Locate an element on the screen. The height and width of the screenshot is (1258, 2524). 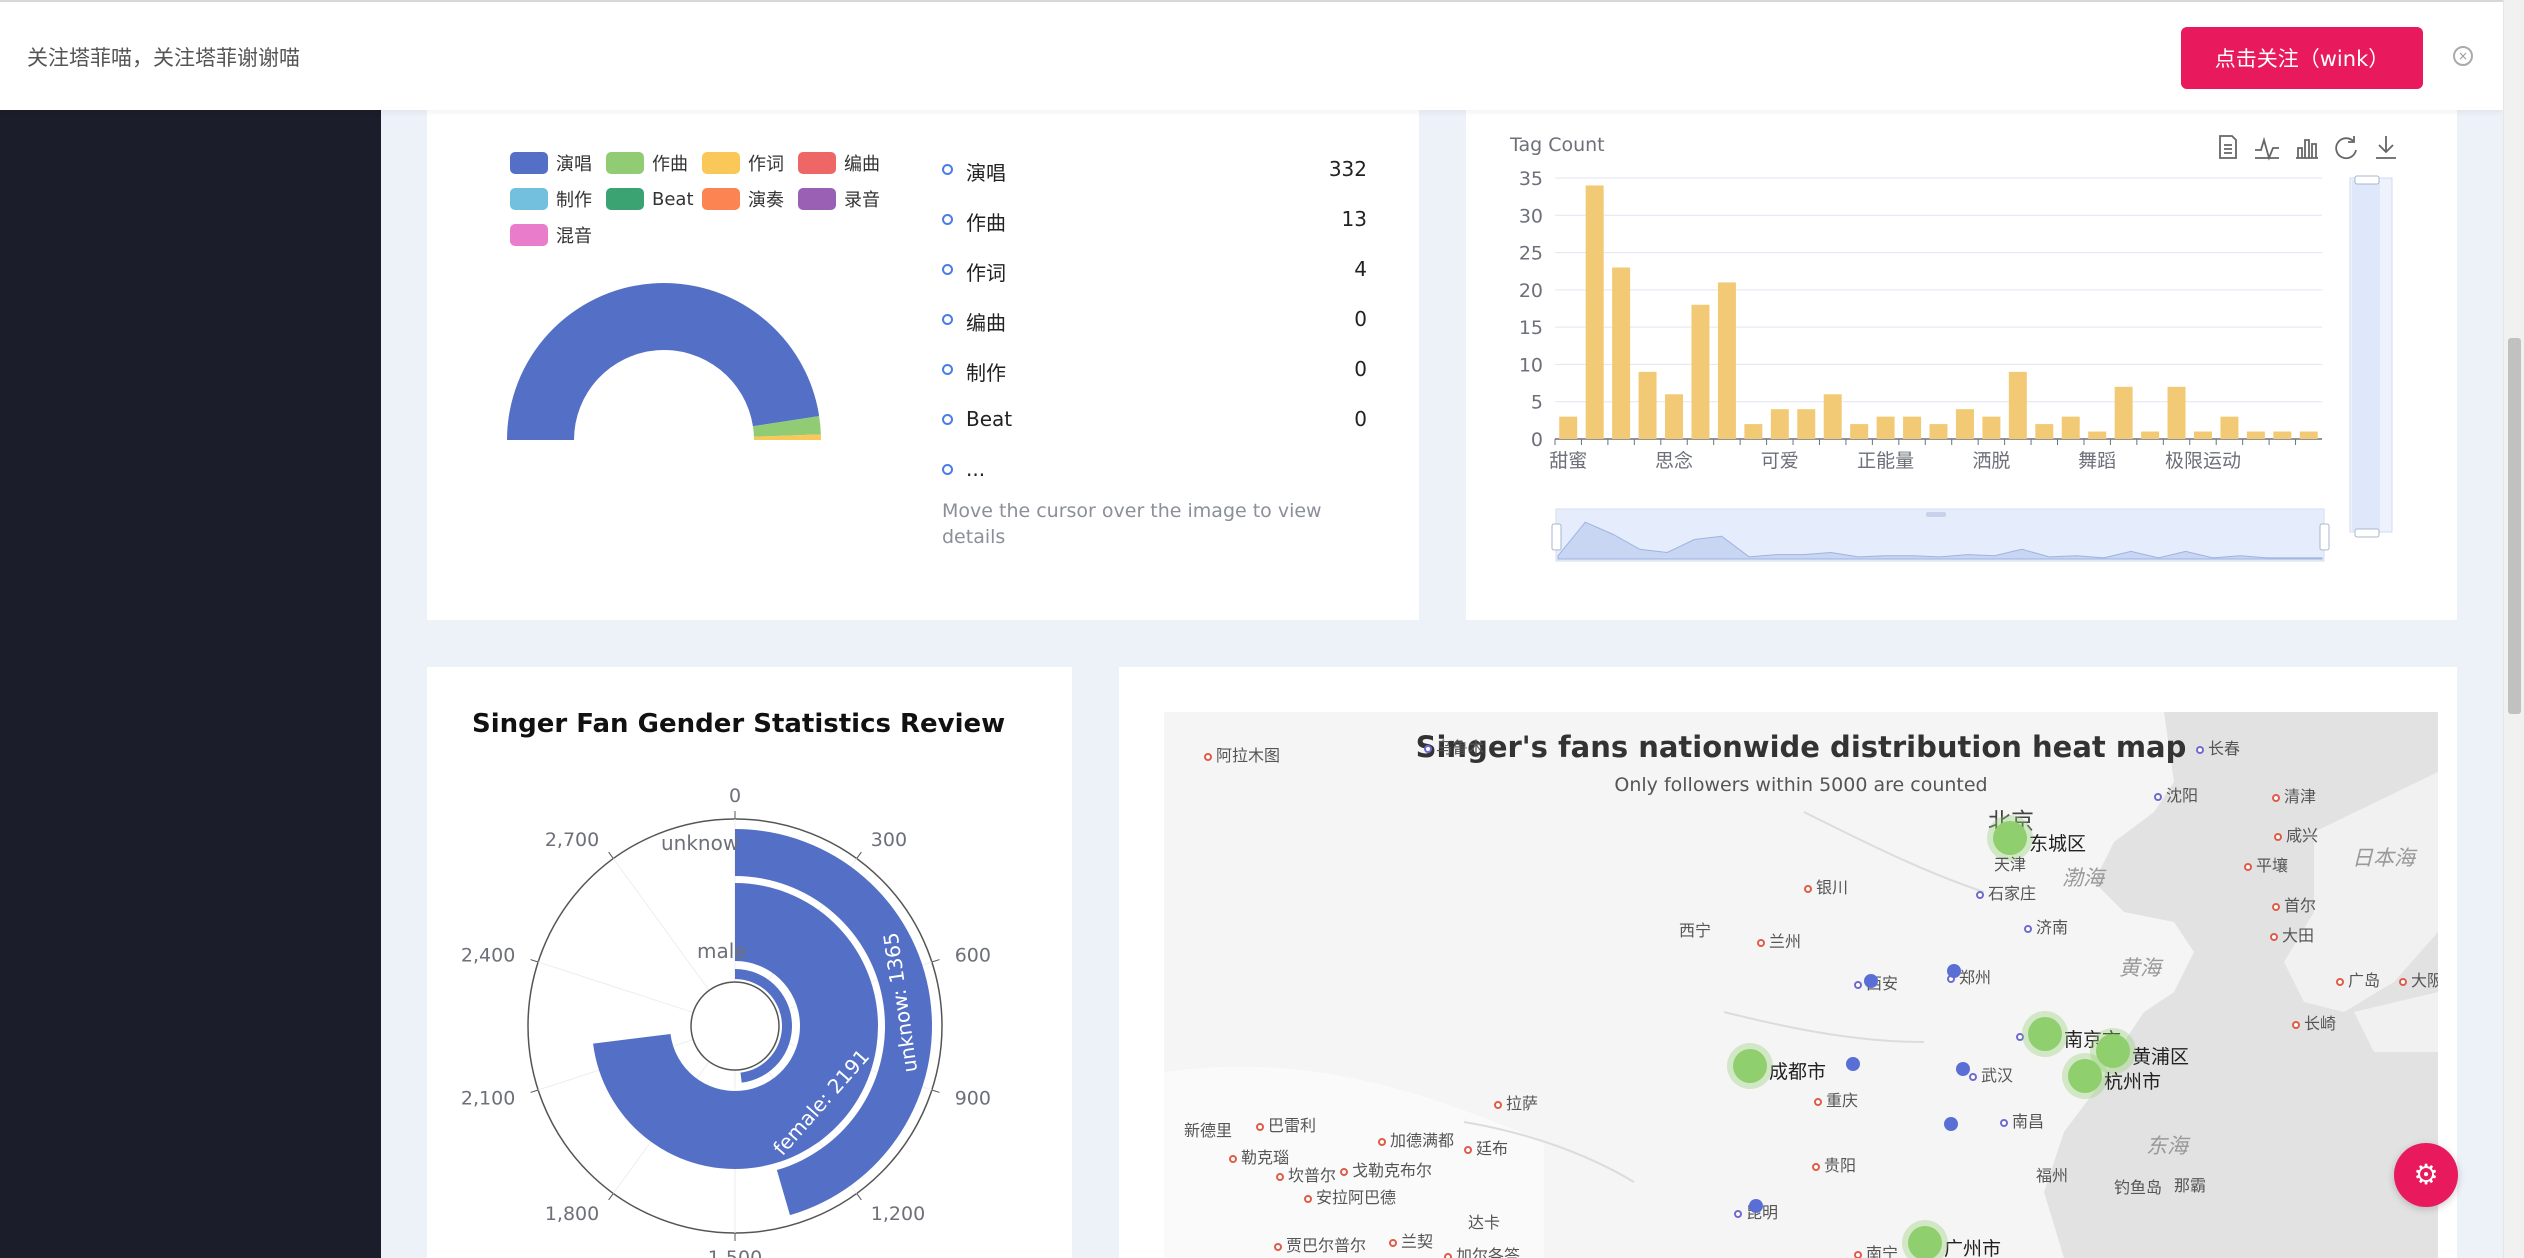
map-city-label: 济南 is located at coordinates (2046, 926).